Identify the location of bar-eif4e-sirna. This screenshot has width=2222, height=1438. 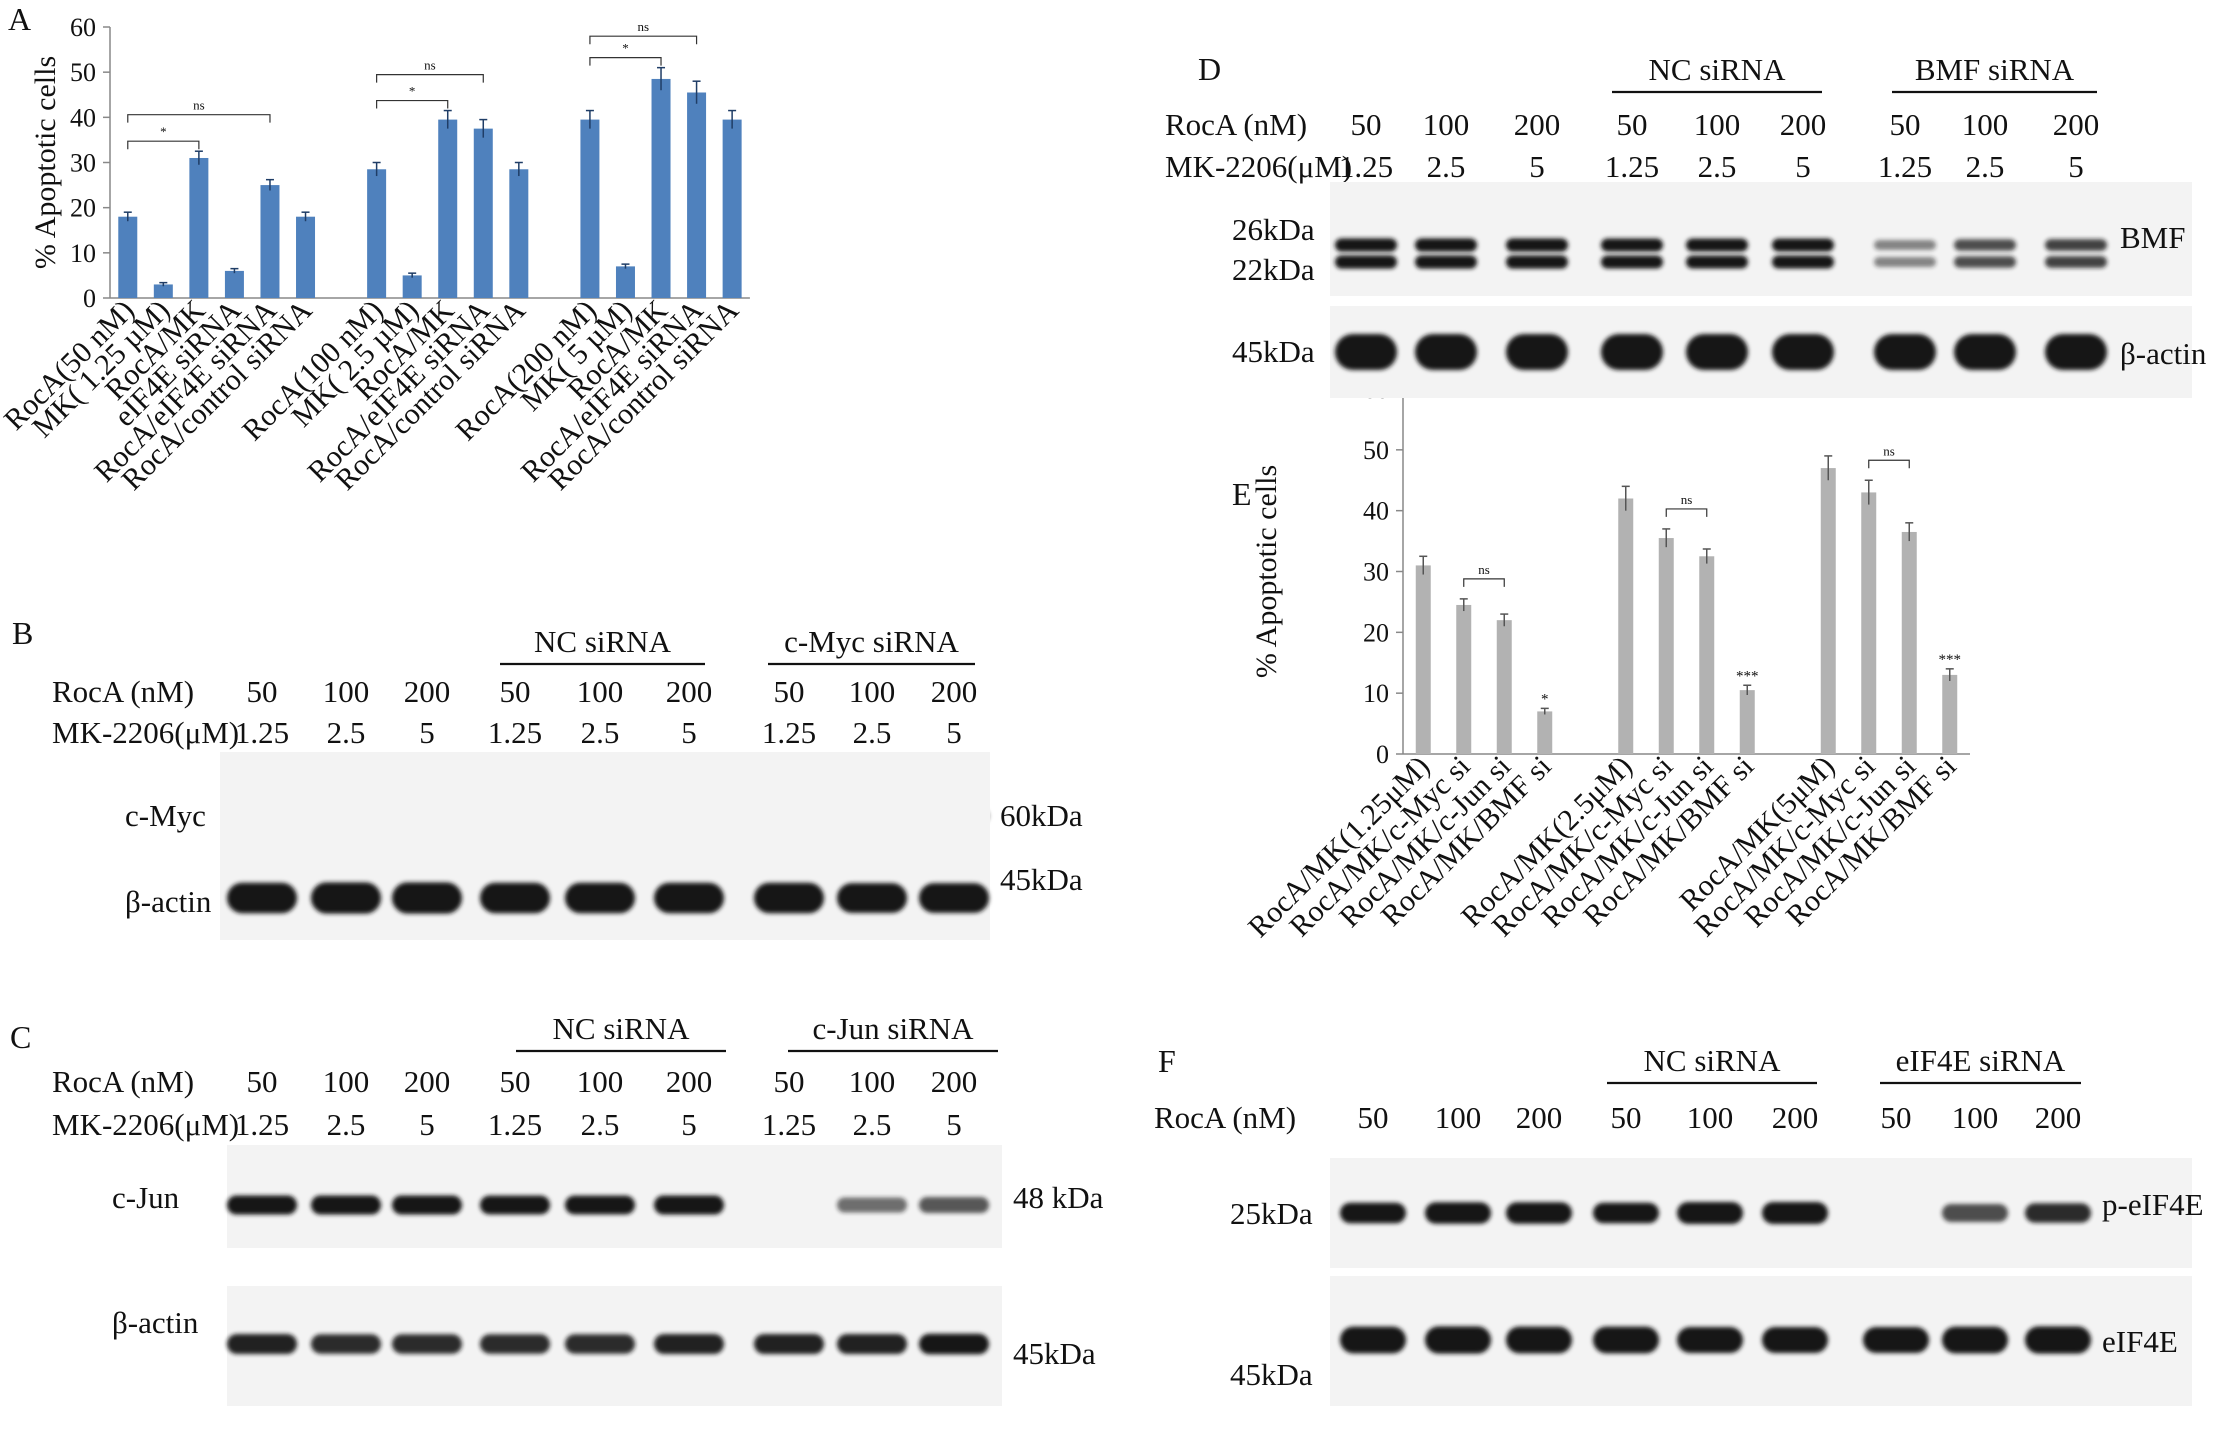
(234, 284).